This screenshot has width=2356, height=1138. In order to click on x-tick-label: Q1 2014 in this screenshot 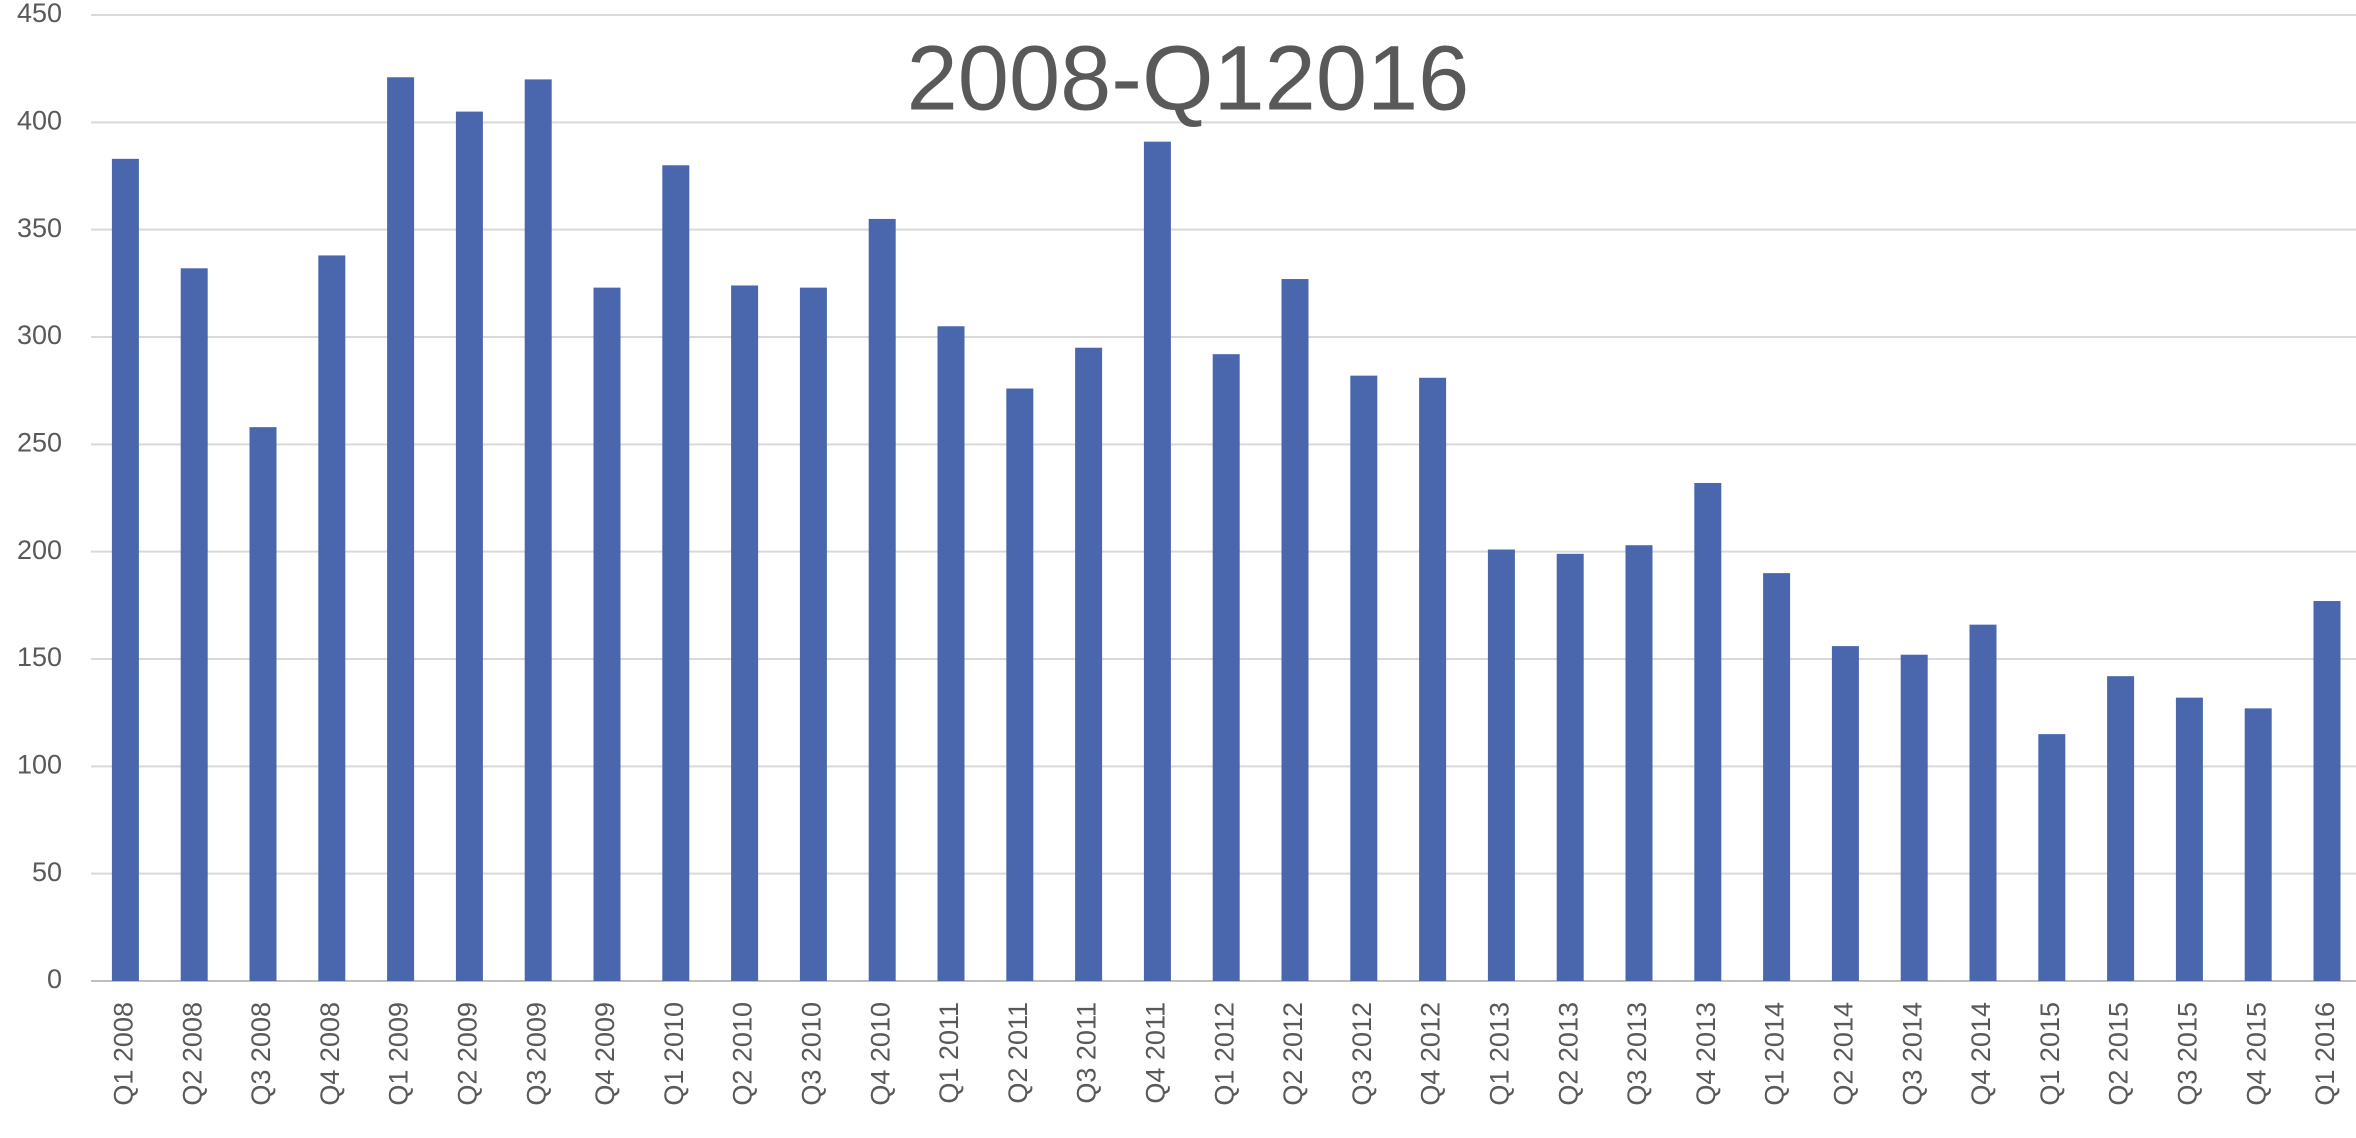, I will do `click(1775, 1054)`.